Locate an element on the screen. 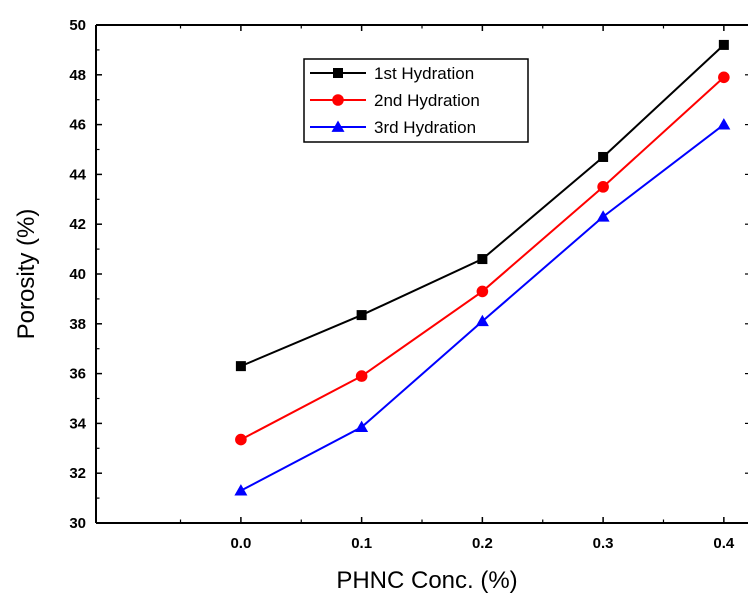  y-tick-label: 50 is located at coordinates (77, 25).